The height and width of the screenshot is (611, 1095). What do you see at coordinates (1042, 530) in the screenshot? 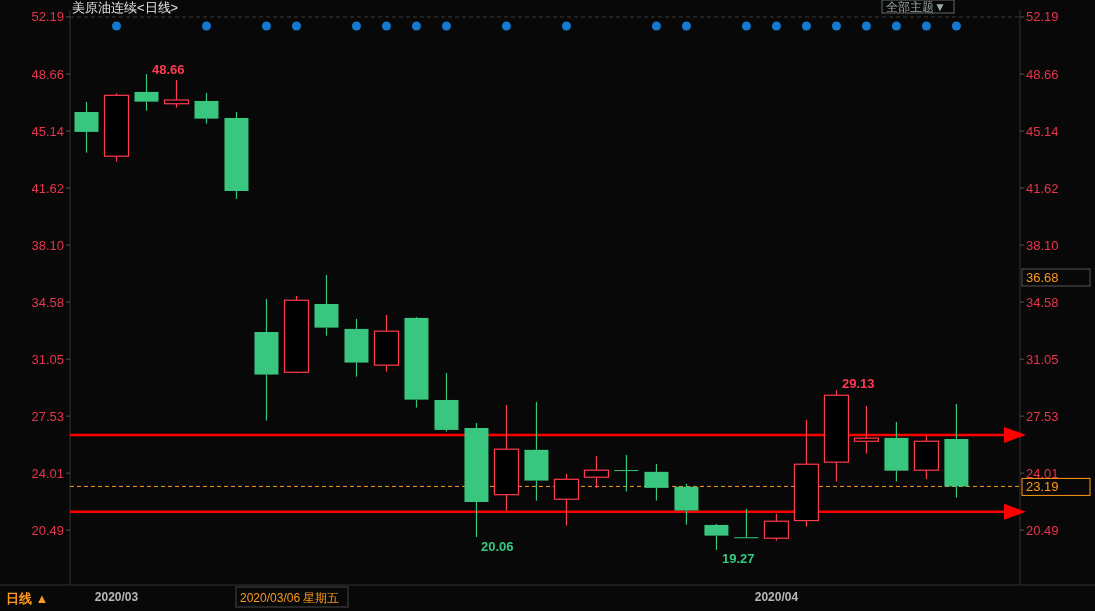
I see `y2-tick-label: 20.49` at bounding box center [1042, 530].